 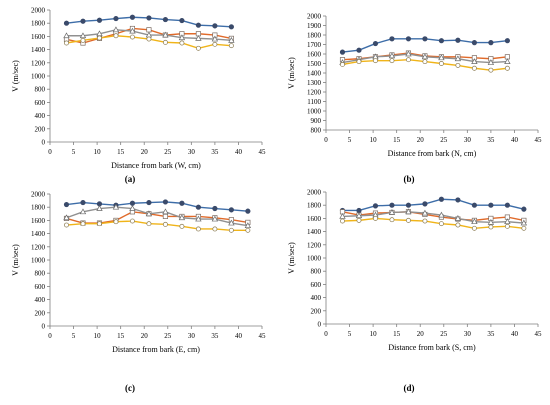 I want to click on y-tick-label: 400, so click(x=40, y=300).